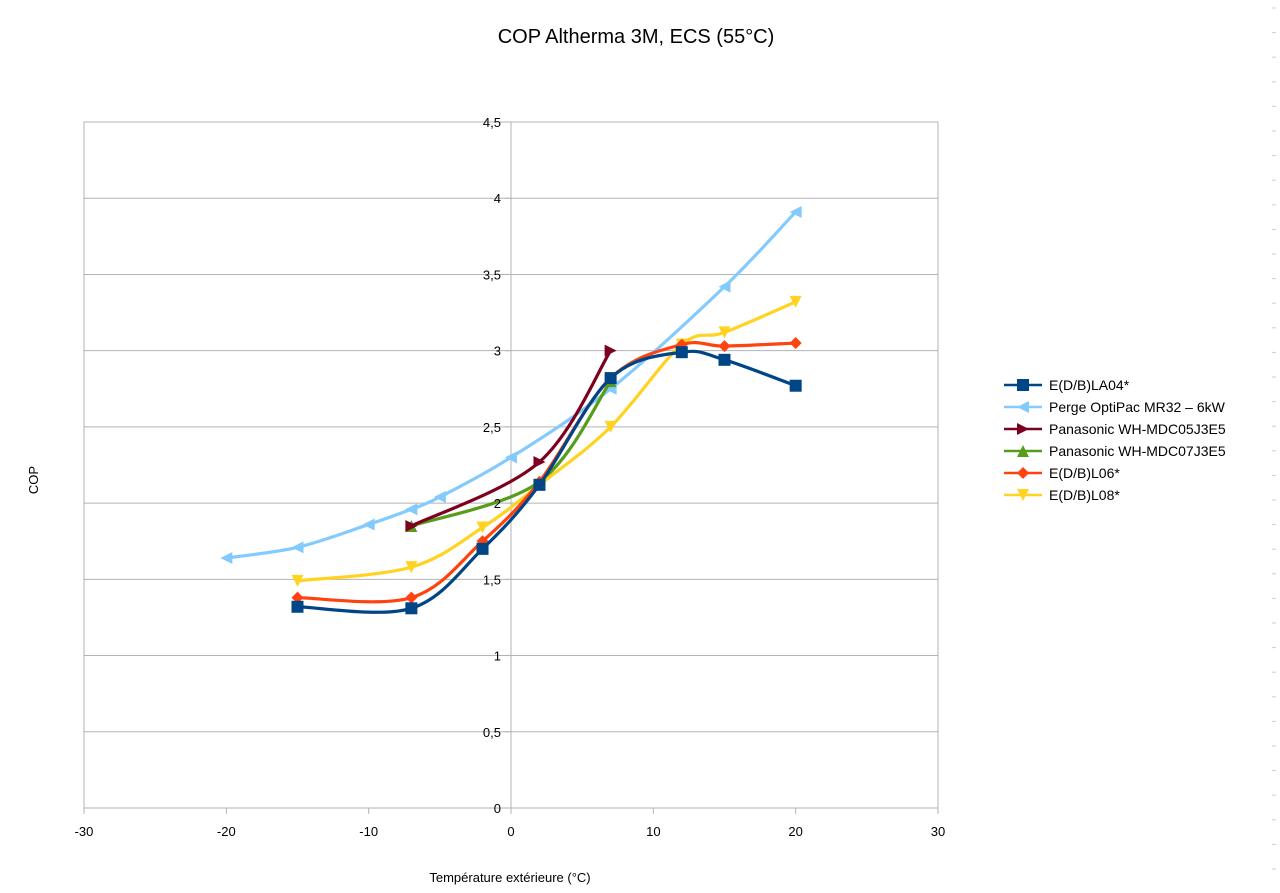 This screenshot has width=1280, height=893. Describe the element at coordinates (497, 656) in the screenshot. I see `y-tick-label: 1` at that location.